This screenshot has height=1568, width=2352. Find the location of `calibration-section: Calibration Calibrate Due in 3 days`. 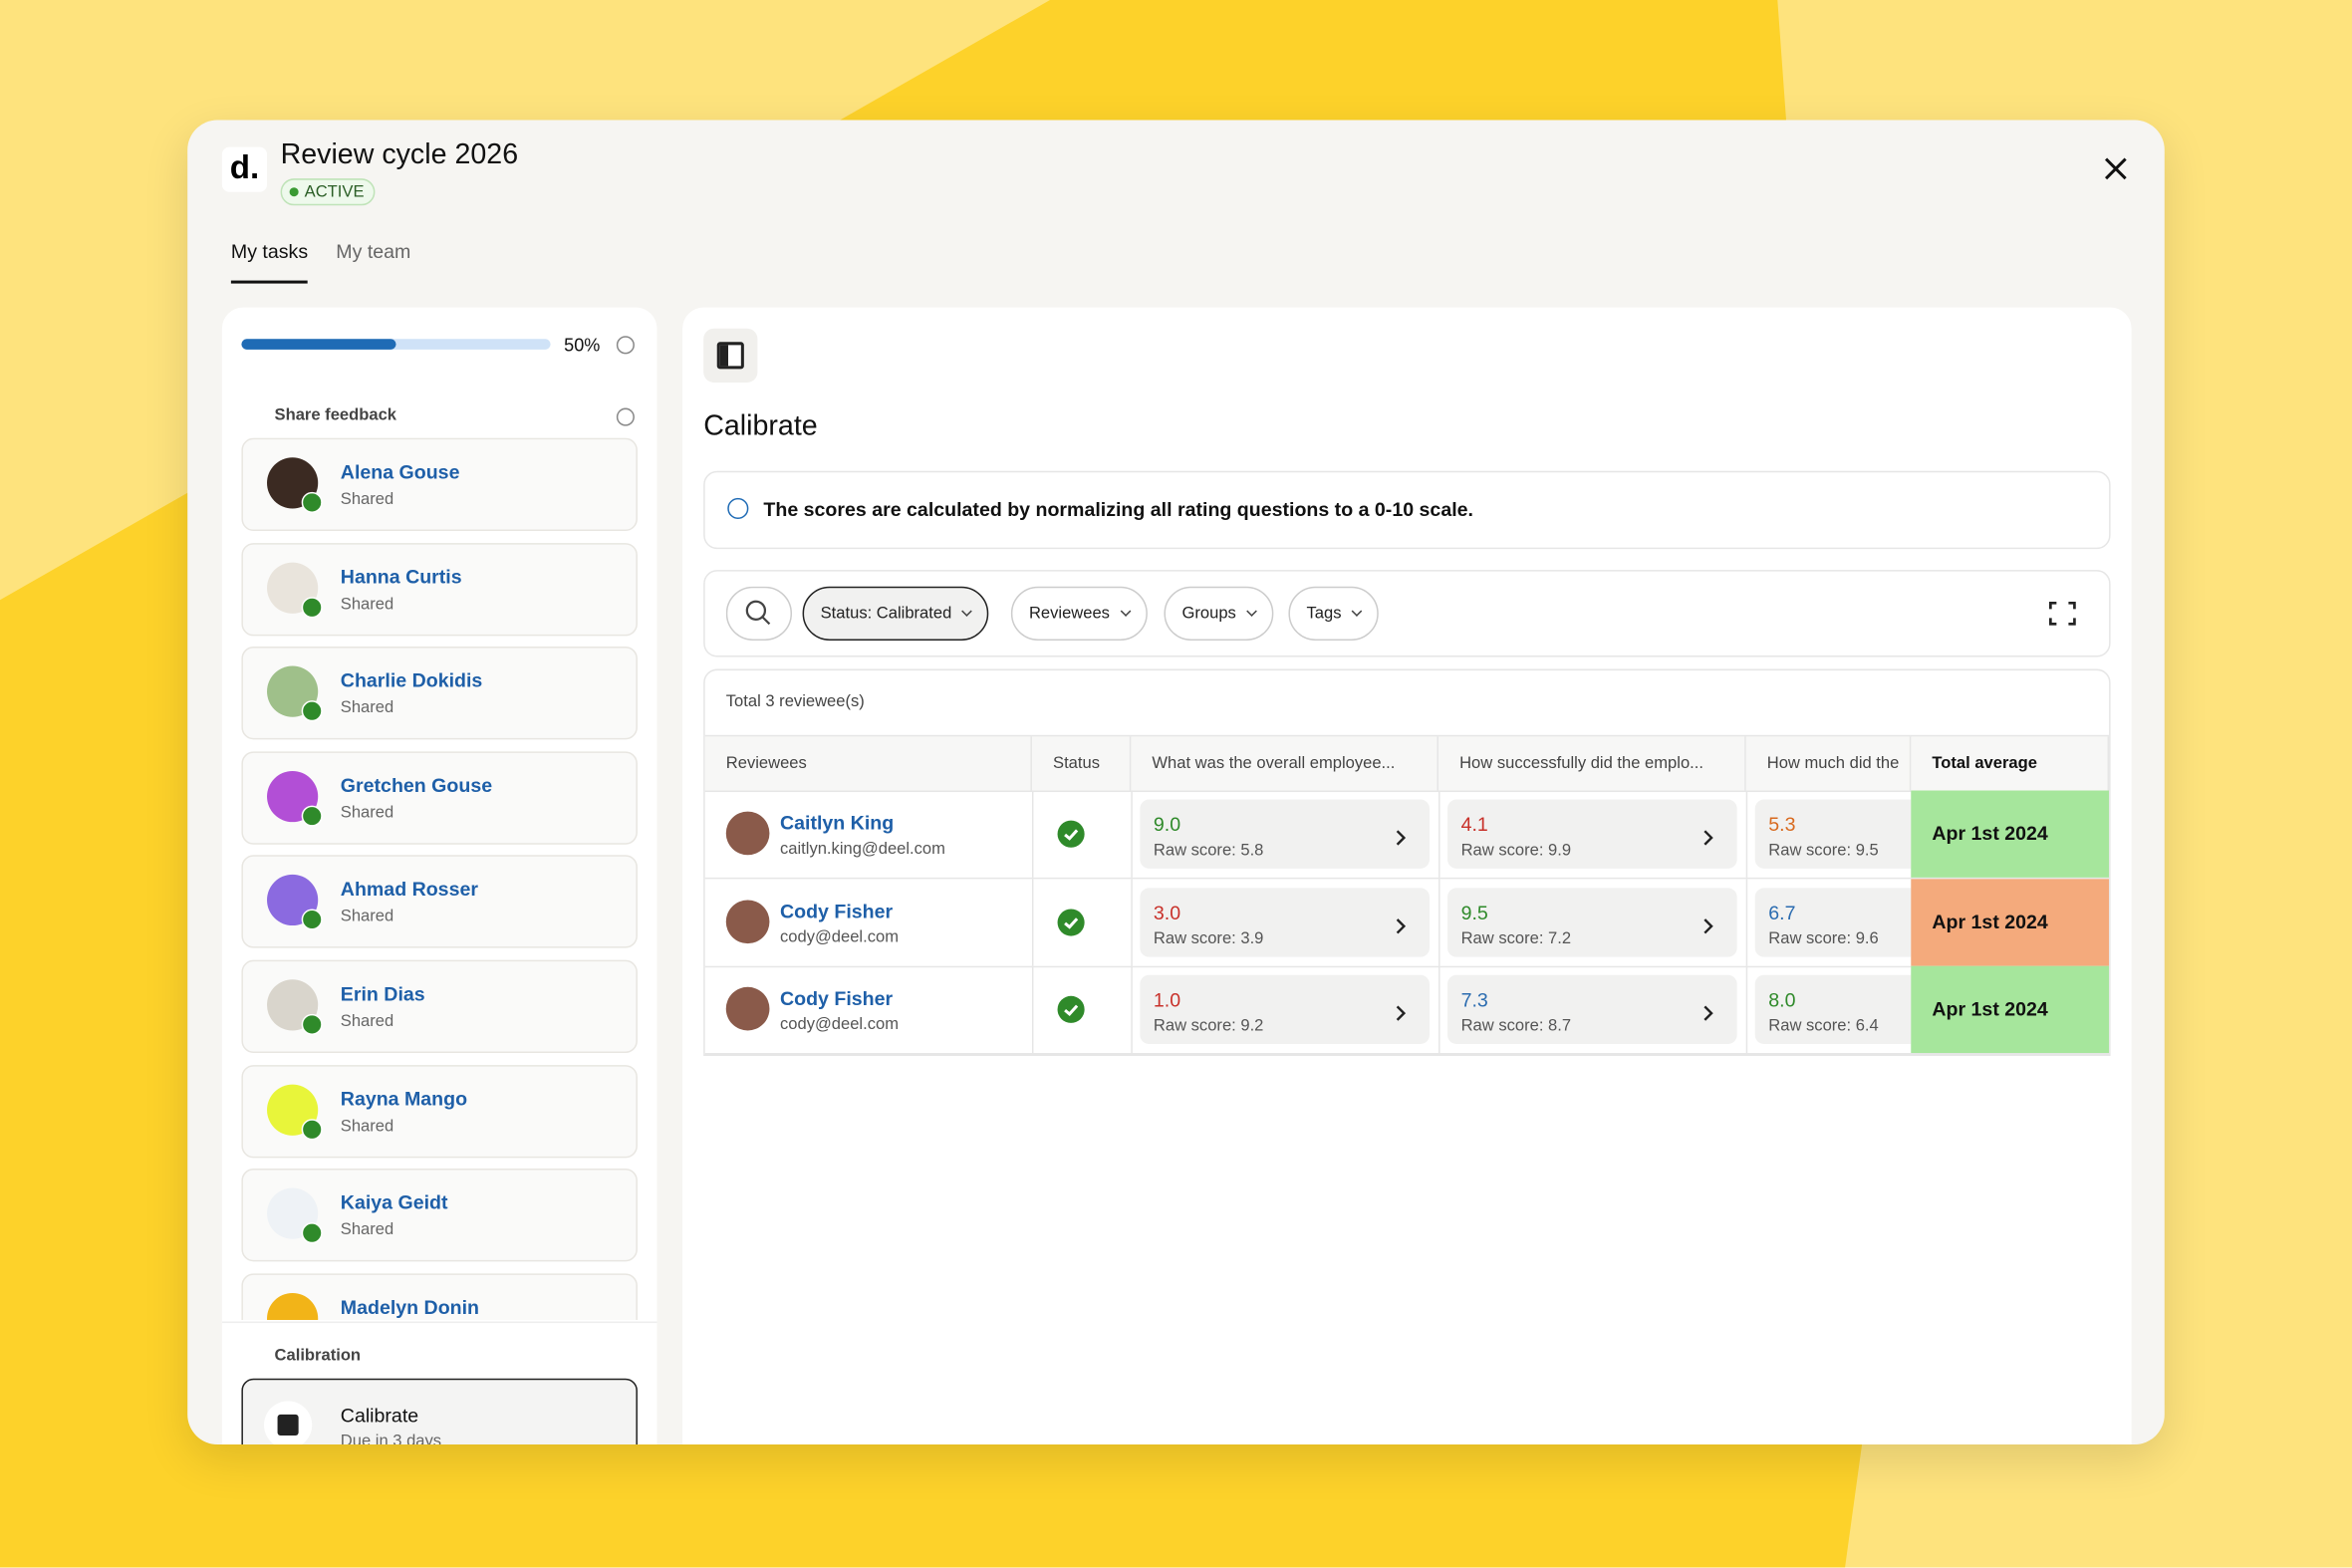

calibration-section: Calibration Calibrate Due in 3 days is located at coordinates (439, 1383).